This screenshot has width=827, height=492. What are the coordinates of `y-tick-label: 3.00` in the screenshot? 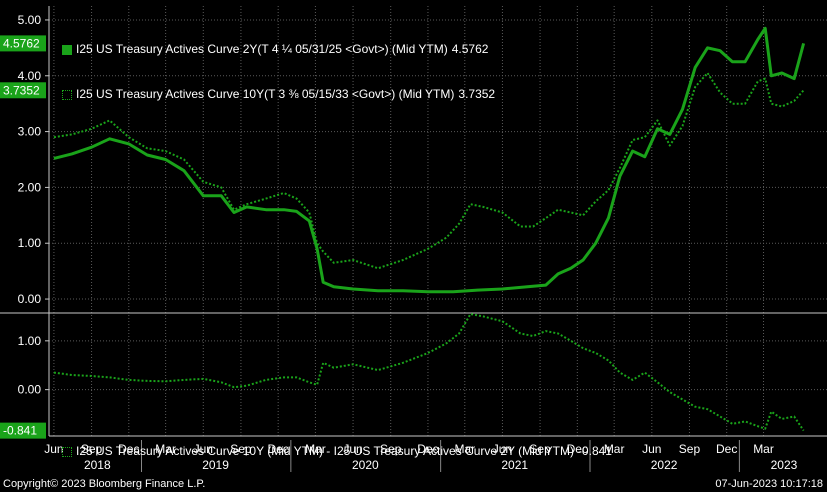 It's located at (30, 132).